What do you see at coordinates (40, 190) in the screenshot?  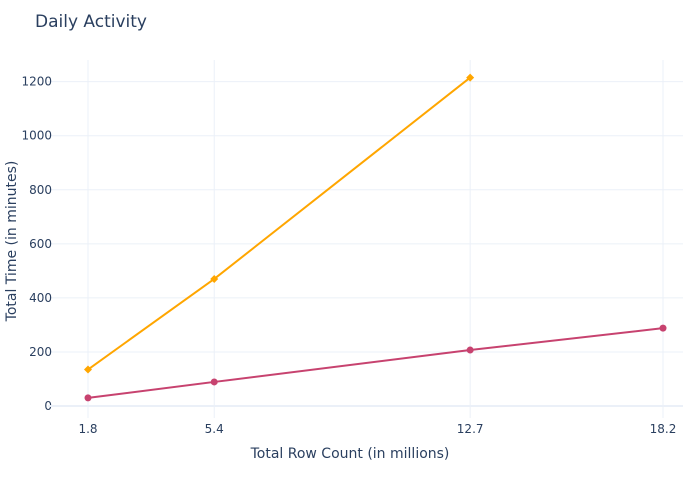 I see `y-tick-label: 800` at bounding box center [40, 190].